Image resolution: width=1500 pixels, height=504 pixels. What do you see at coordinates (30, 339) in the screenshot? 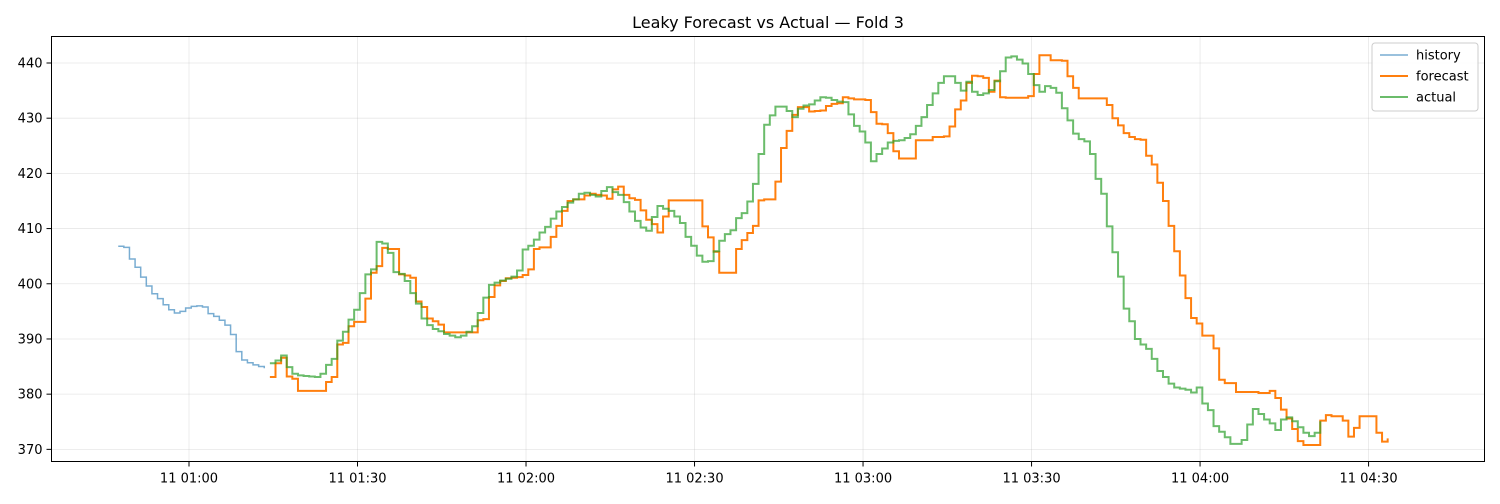
I see `y-tick-label: 390` at bounding box center [30, 339].